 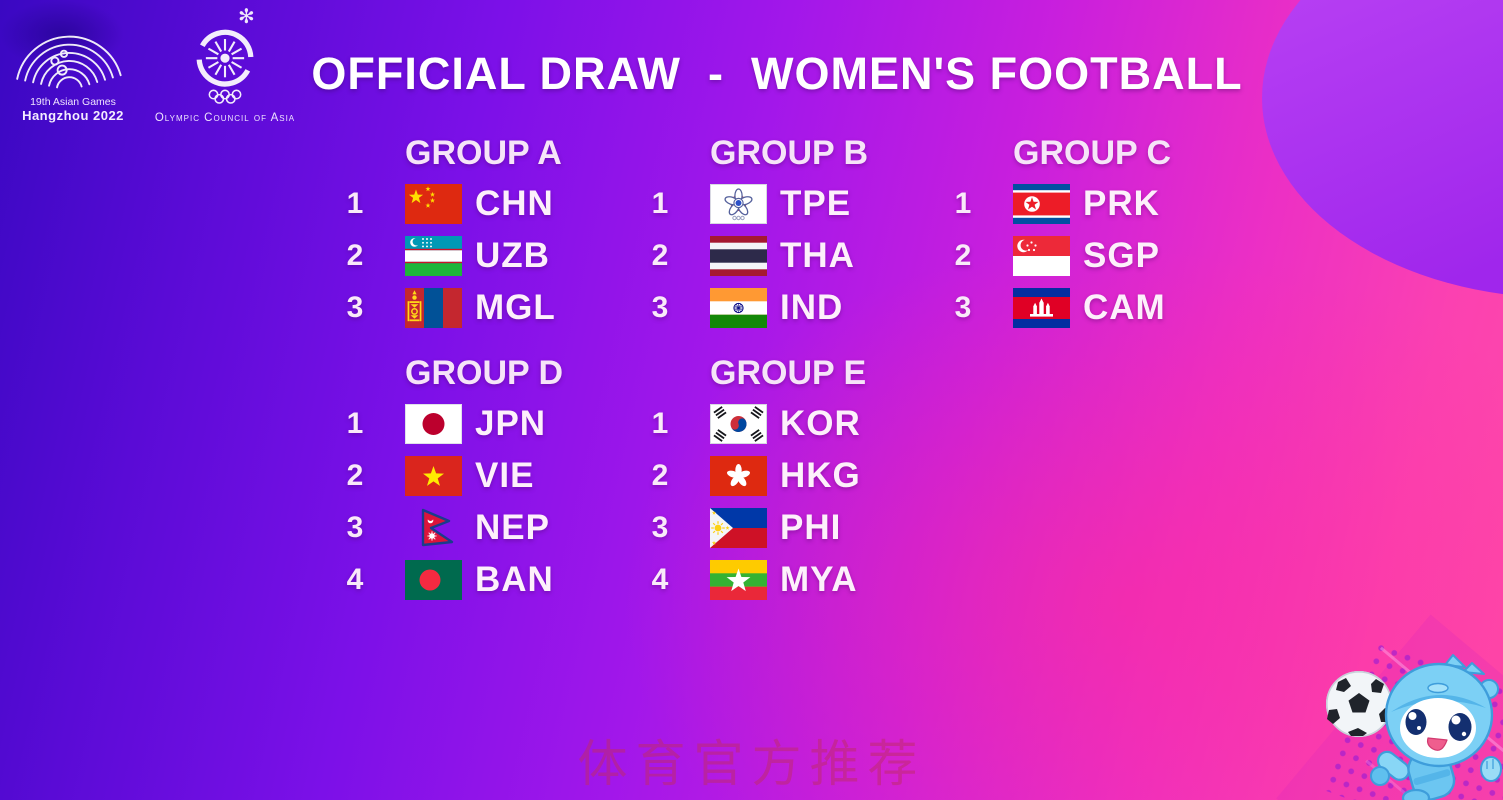 I want to click on kor-flag-icon, so click(x=738, y=424).